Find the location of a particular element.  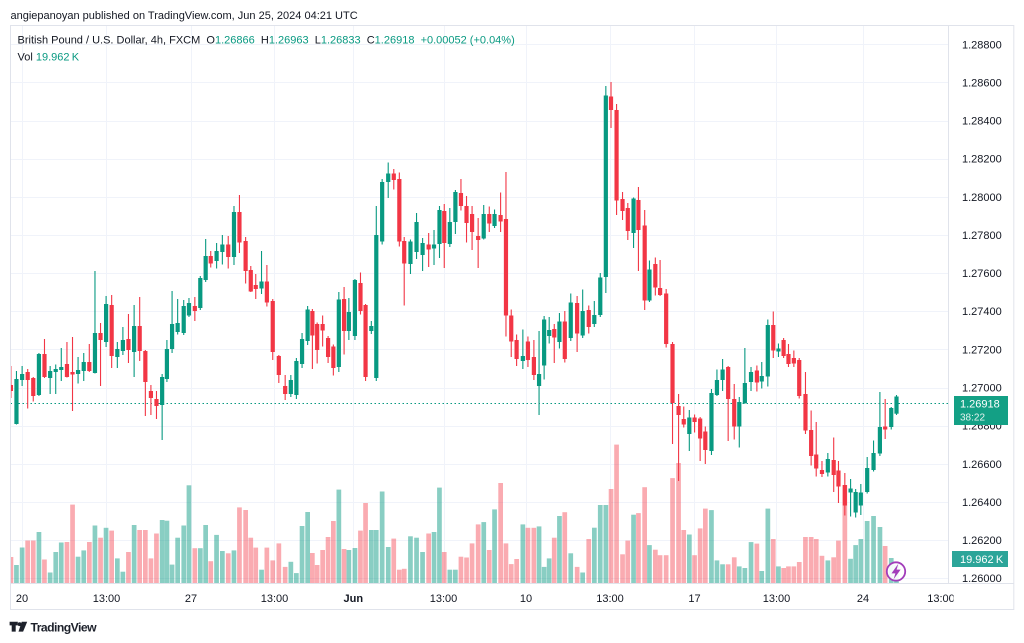

svg-text: 1.26918 is located at coordinates (980, 405).